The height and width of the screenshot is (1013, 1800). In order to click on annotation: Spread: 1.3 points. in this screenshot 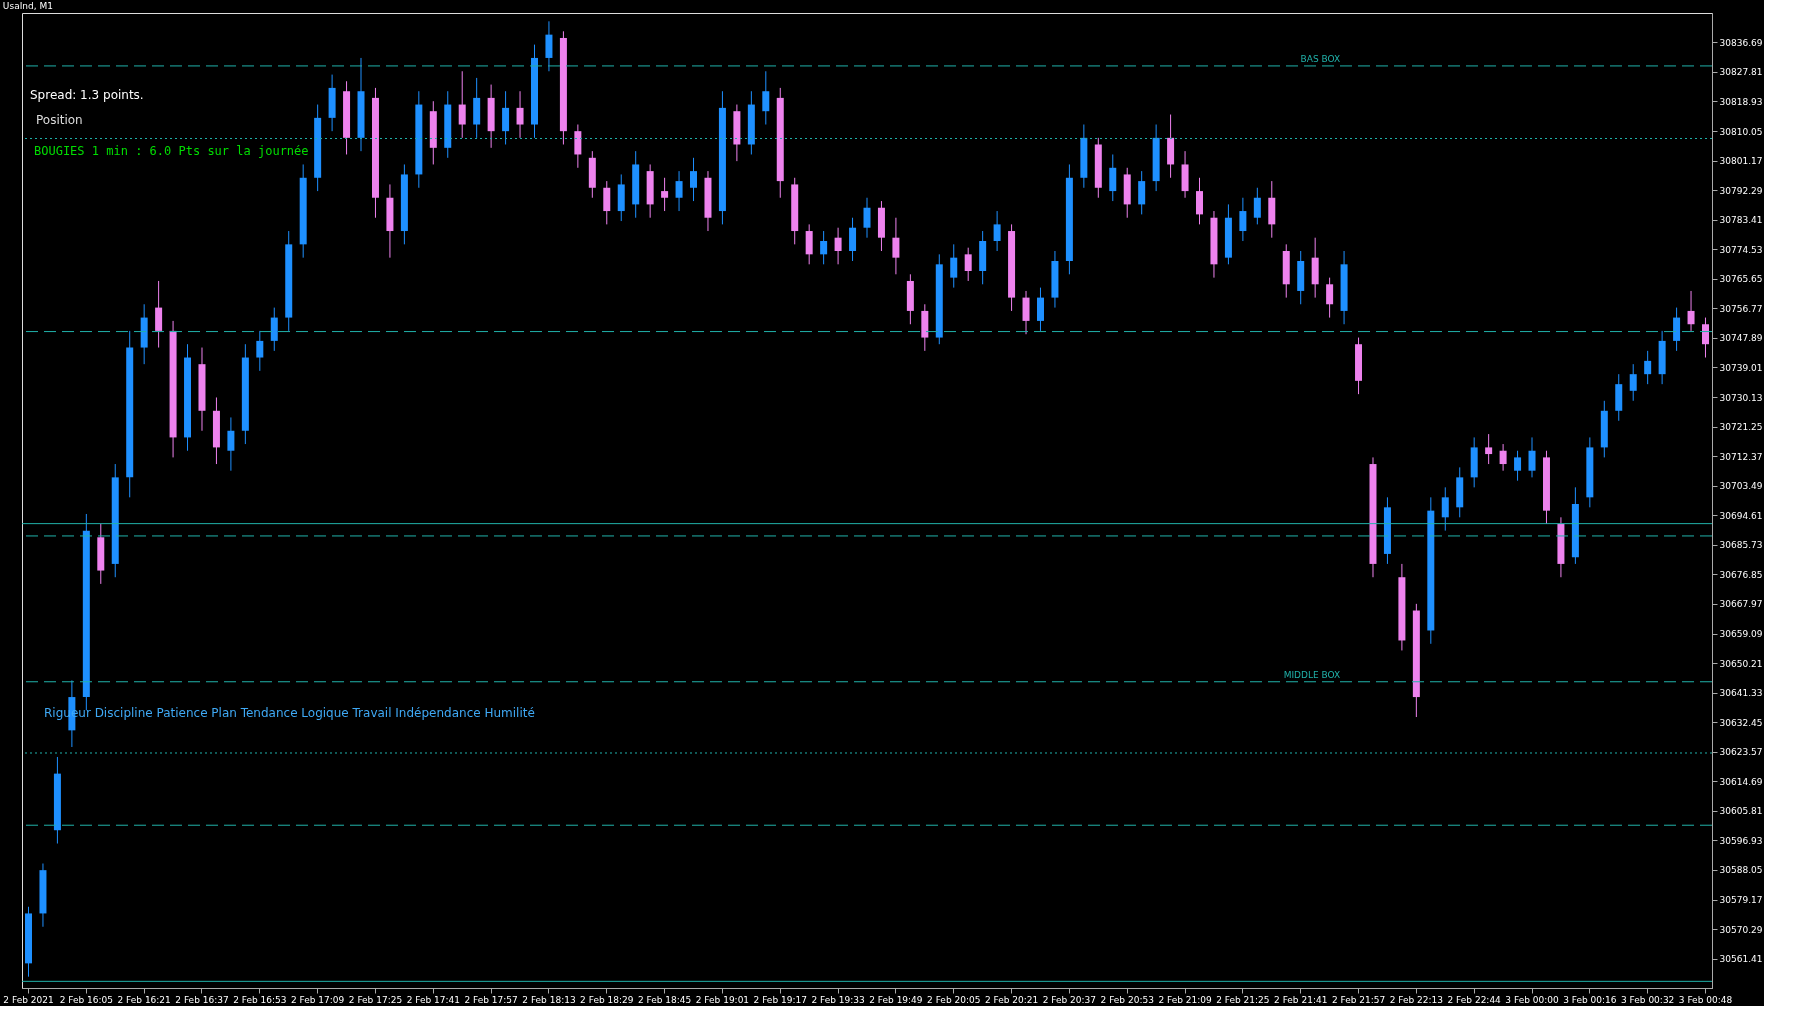, I will do `click(87, 95)`.